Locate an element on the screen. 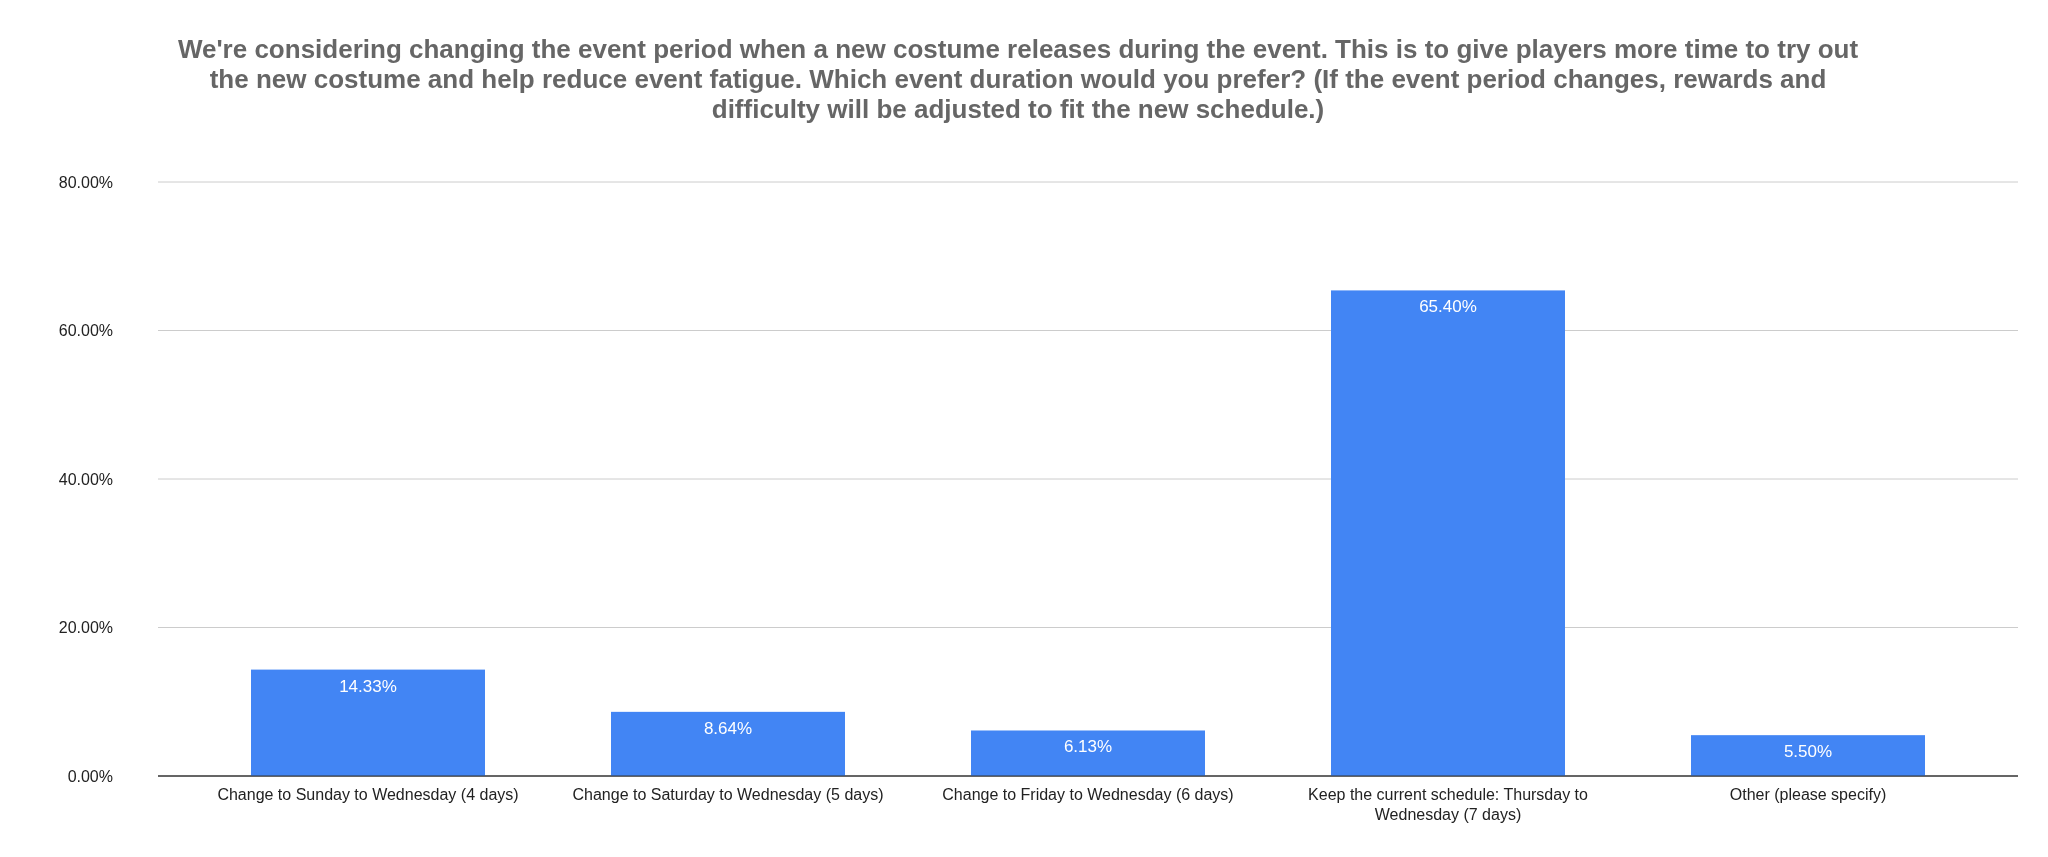 The height and width of the screenshot is (857, 2048). x-tick-label: Other (please specify) is located at coordinates (1808, 794).